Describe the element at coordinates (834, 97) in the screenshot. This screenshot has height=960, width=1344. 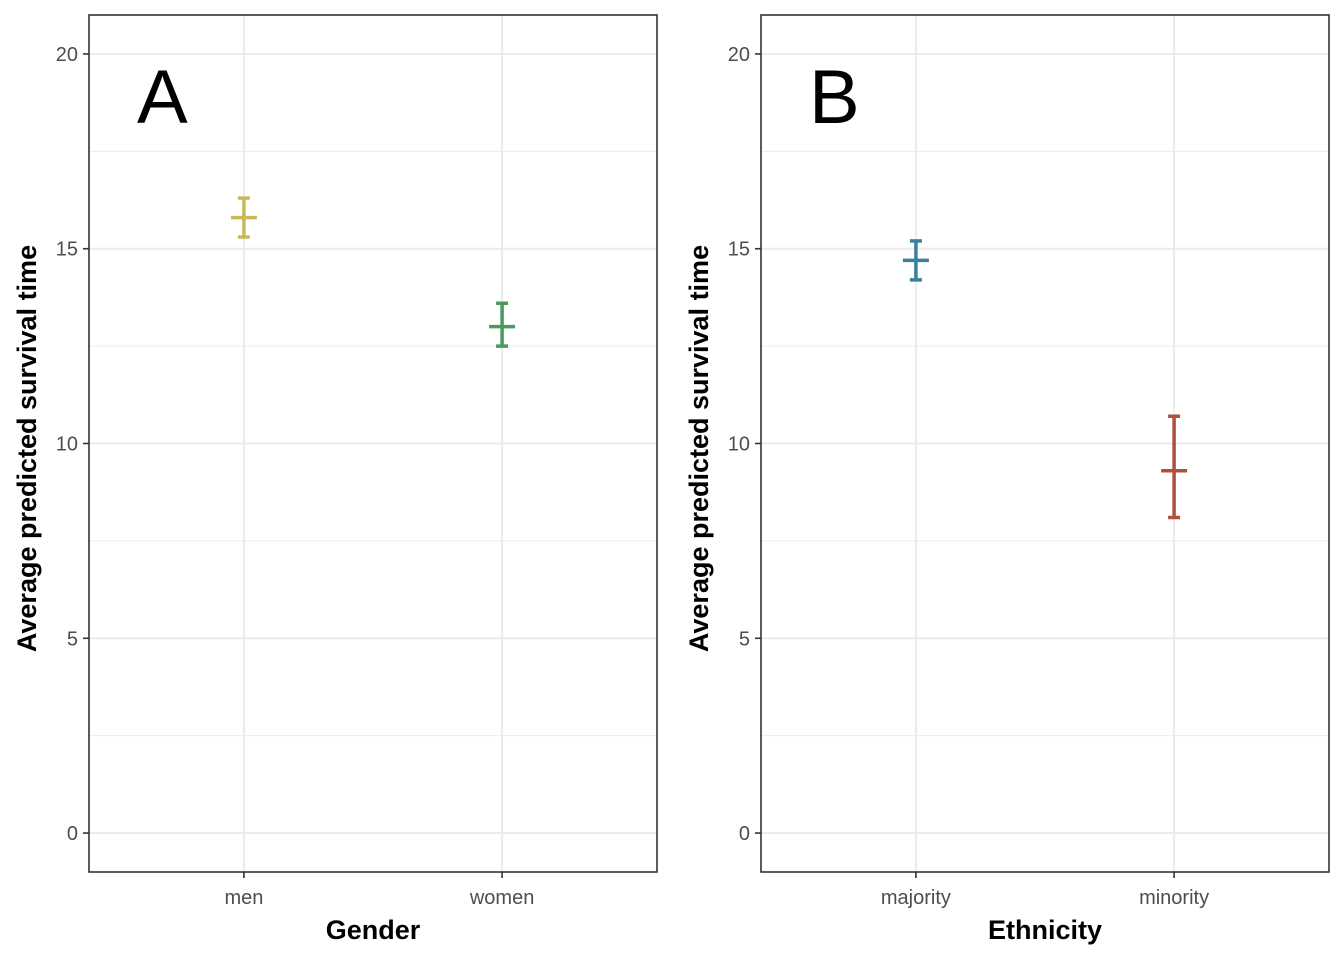
I see `panel-tag: B` at that location.